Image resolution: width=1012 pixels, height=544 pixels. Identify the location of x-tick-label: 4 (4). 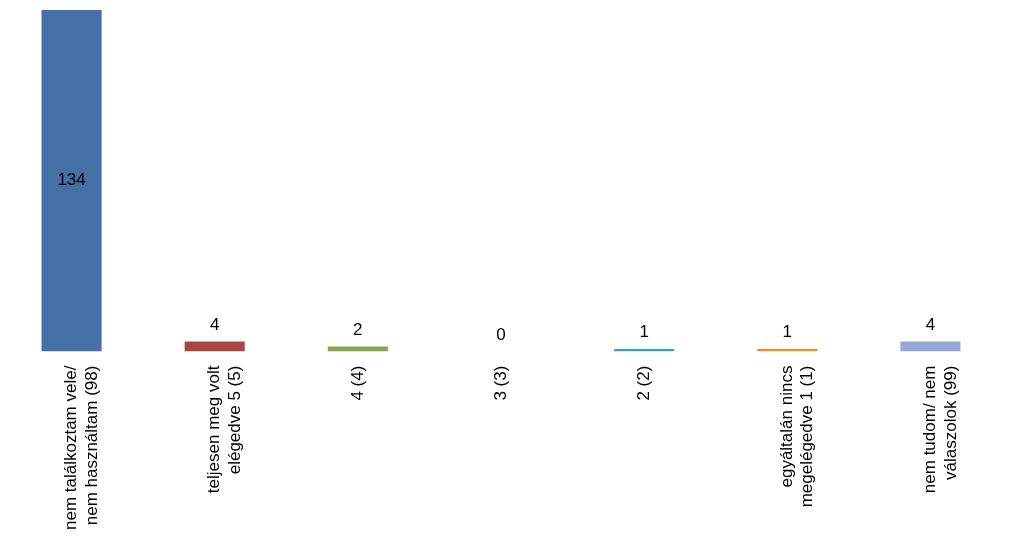
(357, 383).